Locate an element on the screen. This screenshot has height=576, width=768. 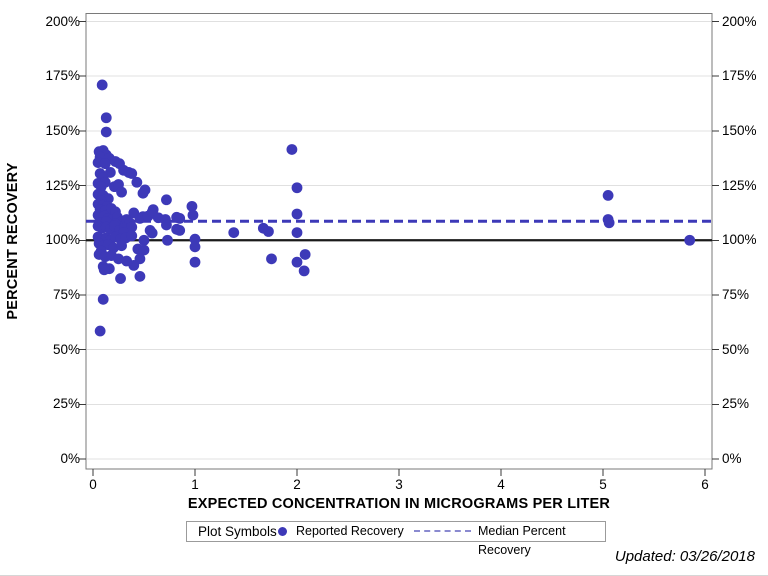
x-tick-label: 3 is located at coordinates (399, 484).